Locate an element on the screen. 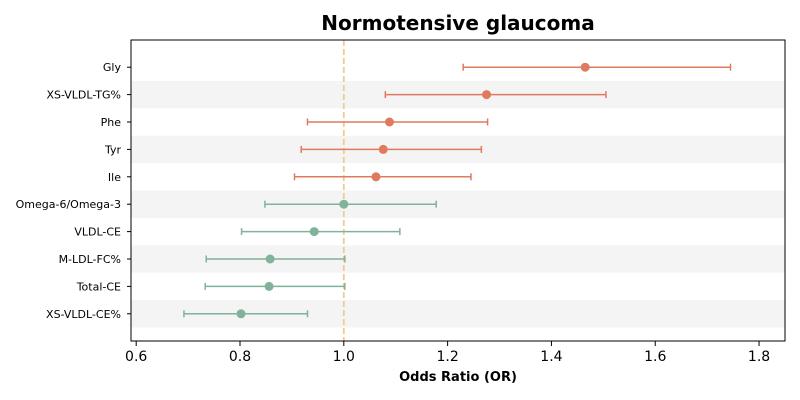 This screenshot has height=400, width=800. y-tick-label: Total-CE is located at coordinates (98, 286).